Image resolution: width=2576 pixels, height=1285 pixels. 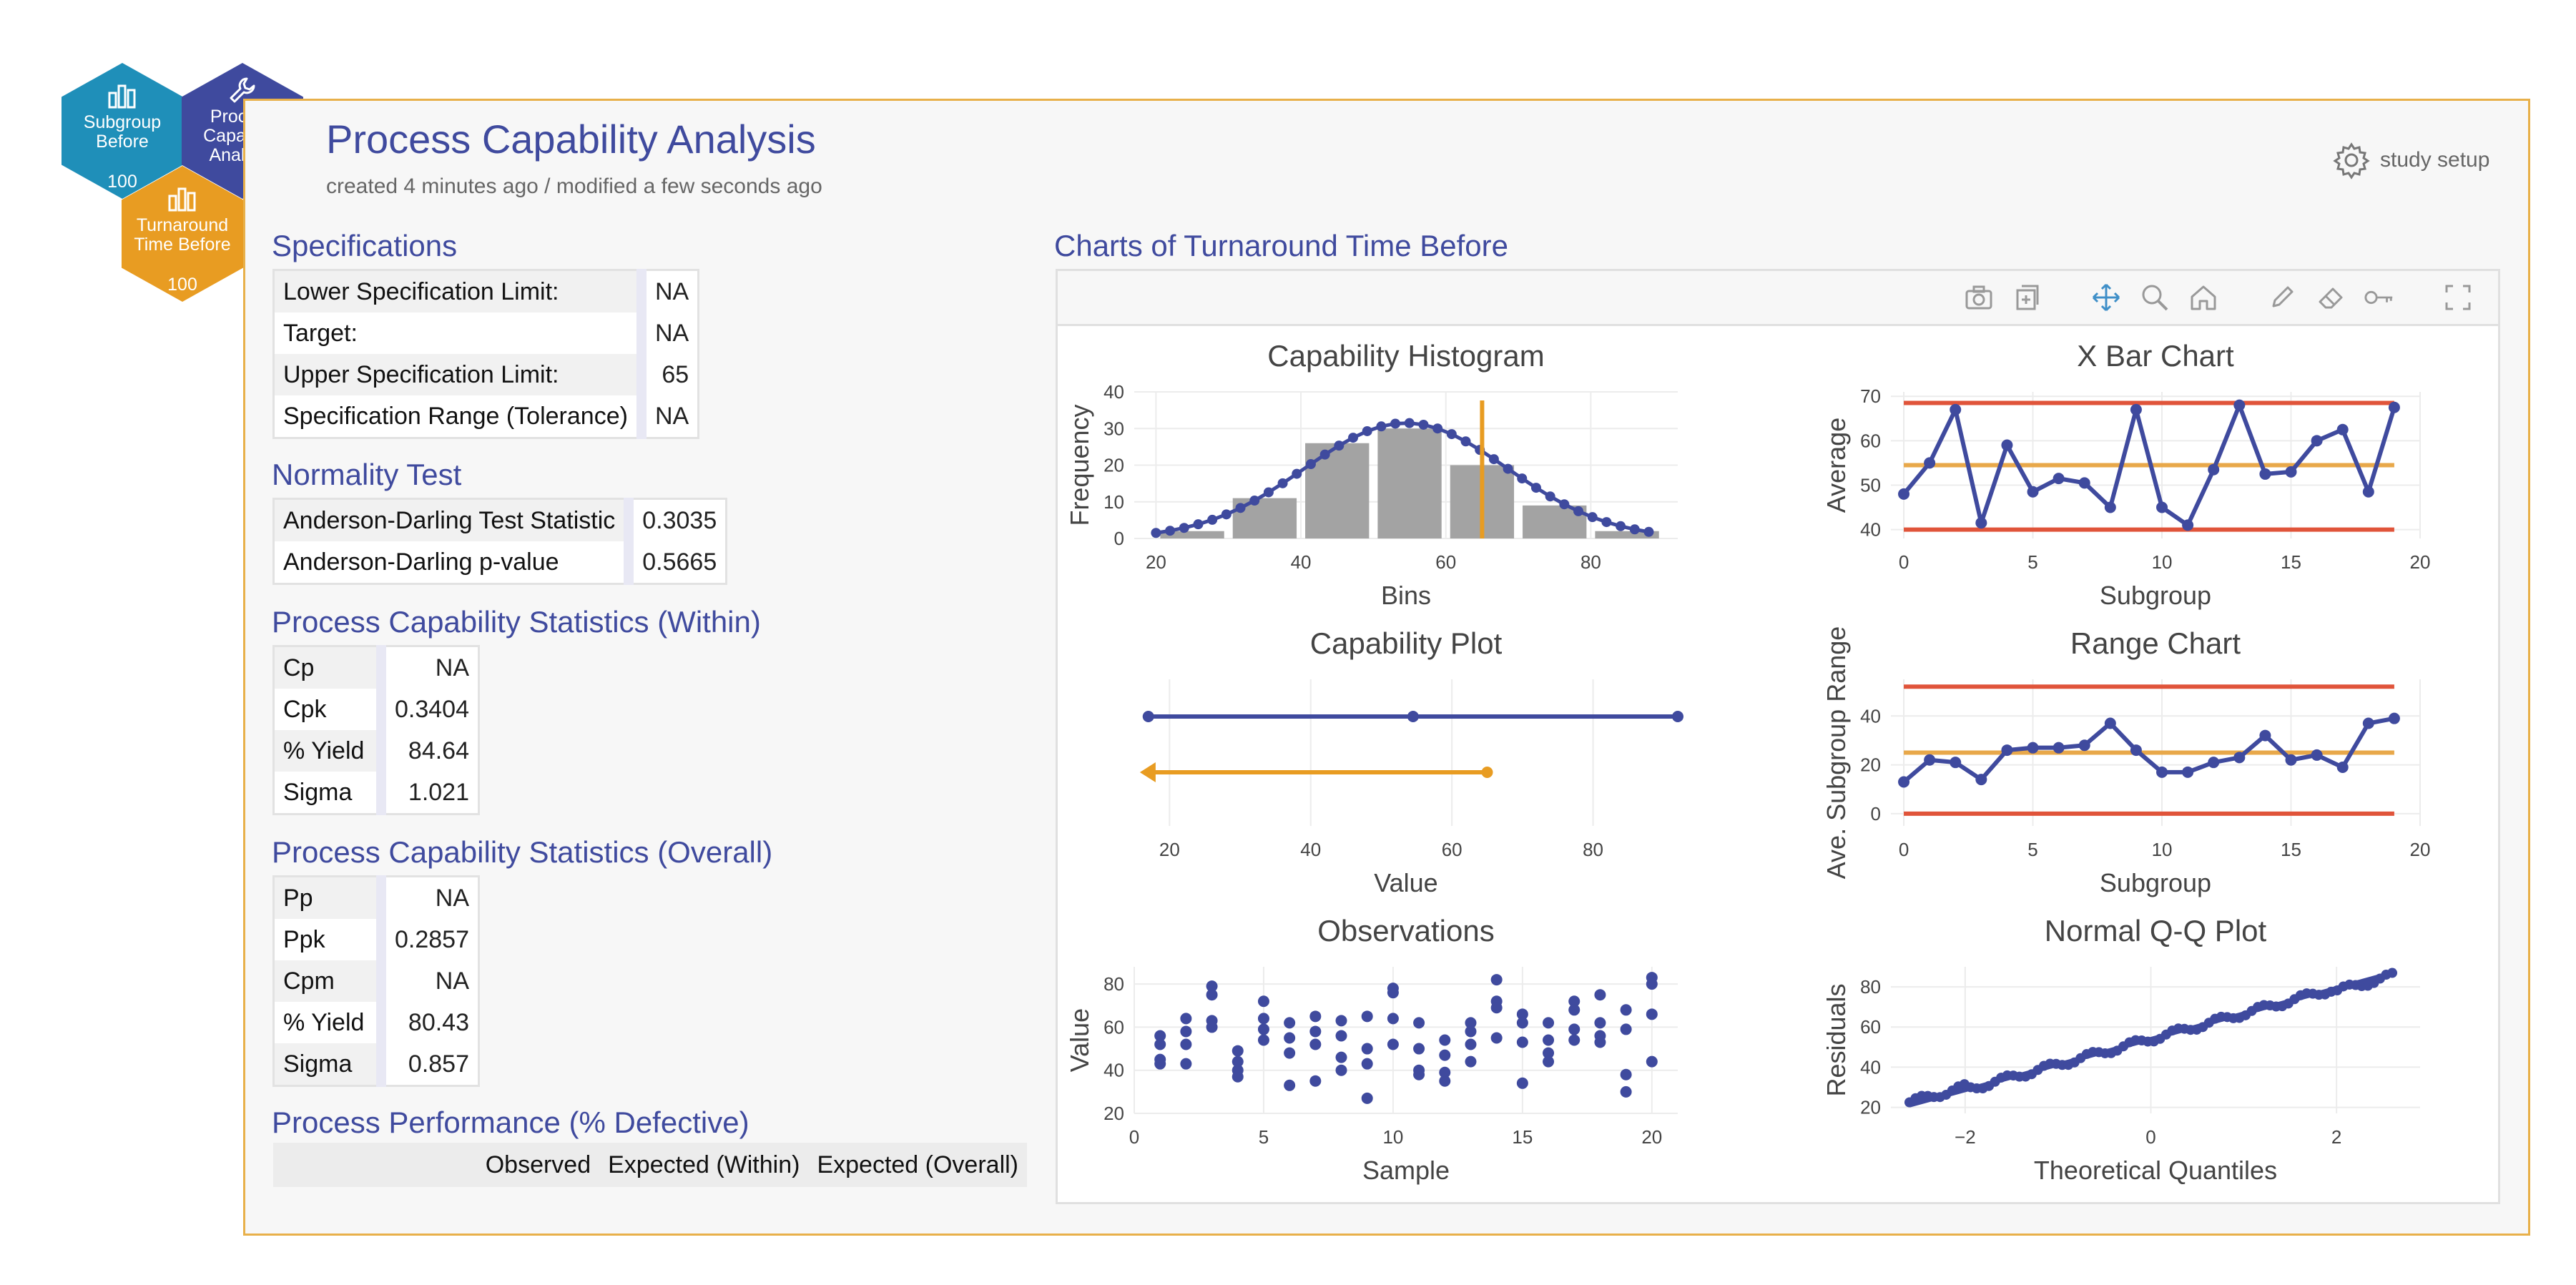 I want to click on zoom-icon, so click(x=2155, y=297).